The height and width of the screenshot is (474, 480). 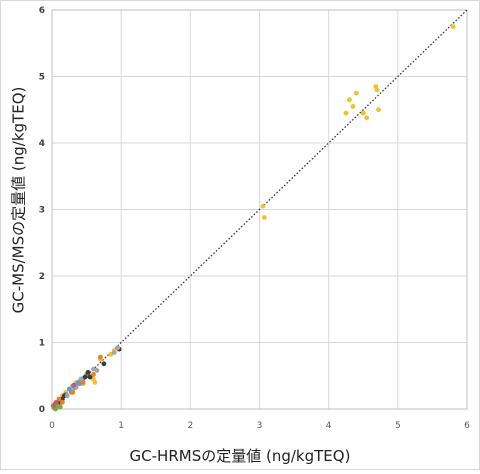 I want to click on x-tick-label: 0, so click(x=52, y=426).